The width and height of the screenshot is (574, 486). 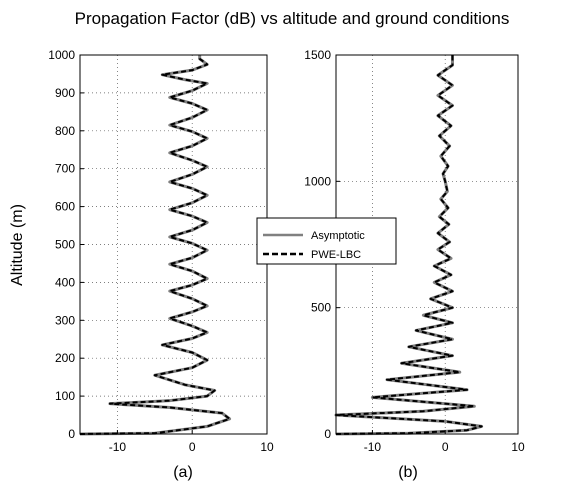 What do you see at coordinates (65, 131) in the screenshot?
I see `y-tick-label: 800` at bounding box center [65, 131].